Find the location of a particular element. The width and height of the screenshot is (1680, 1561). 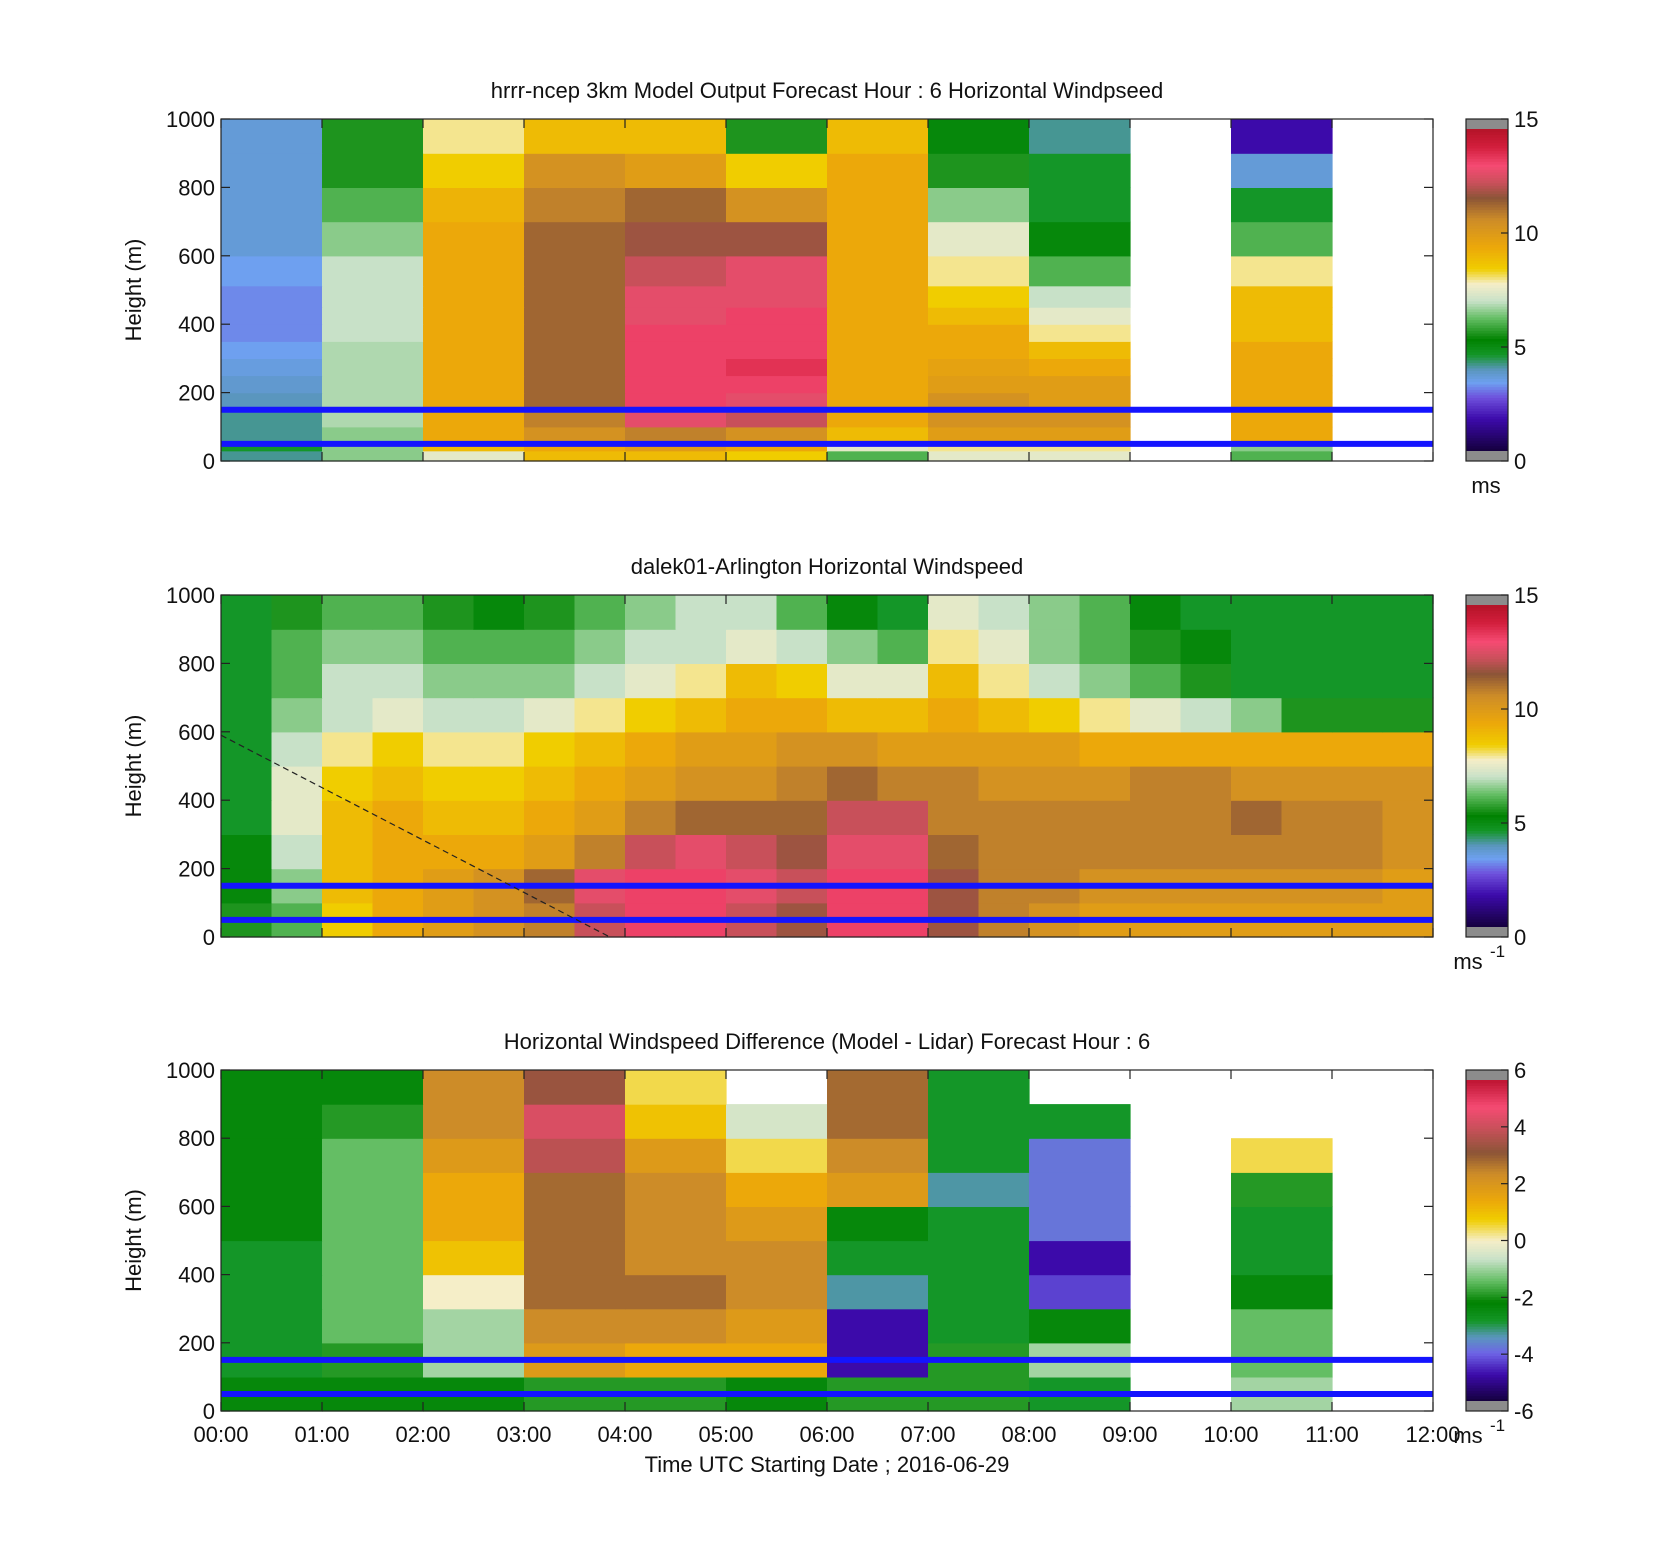

colorbar: 0 5 10 15 ms -1 is located at coordinates (1495, 778).